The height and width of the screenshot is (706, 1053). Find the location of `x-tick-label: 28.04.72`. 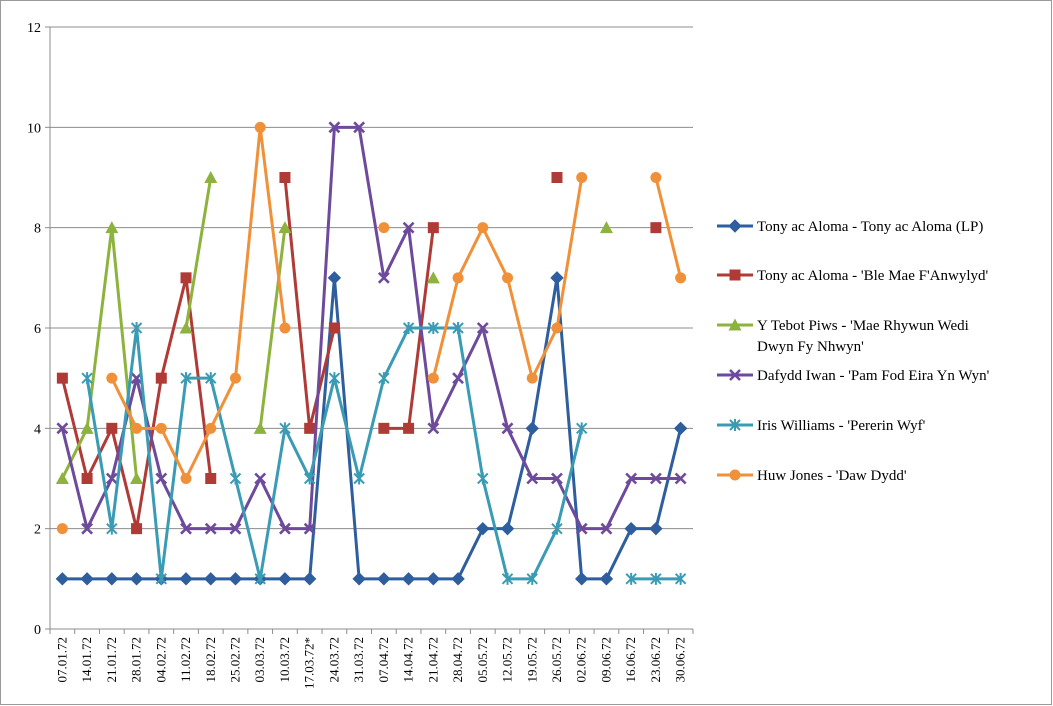

x-tick-label: 28.04.72 is located at coordinates (457, 660).